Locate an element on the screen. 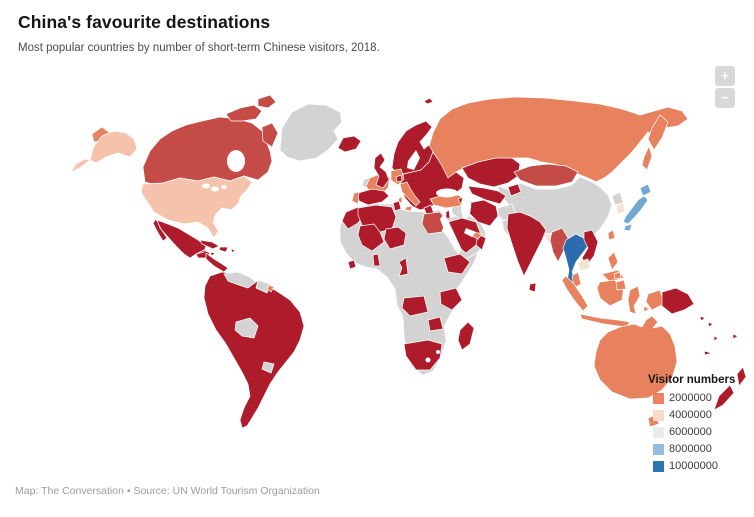 The width and height of the screenshot is (754, 517). country-niger is located at coordinates (395, 238).